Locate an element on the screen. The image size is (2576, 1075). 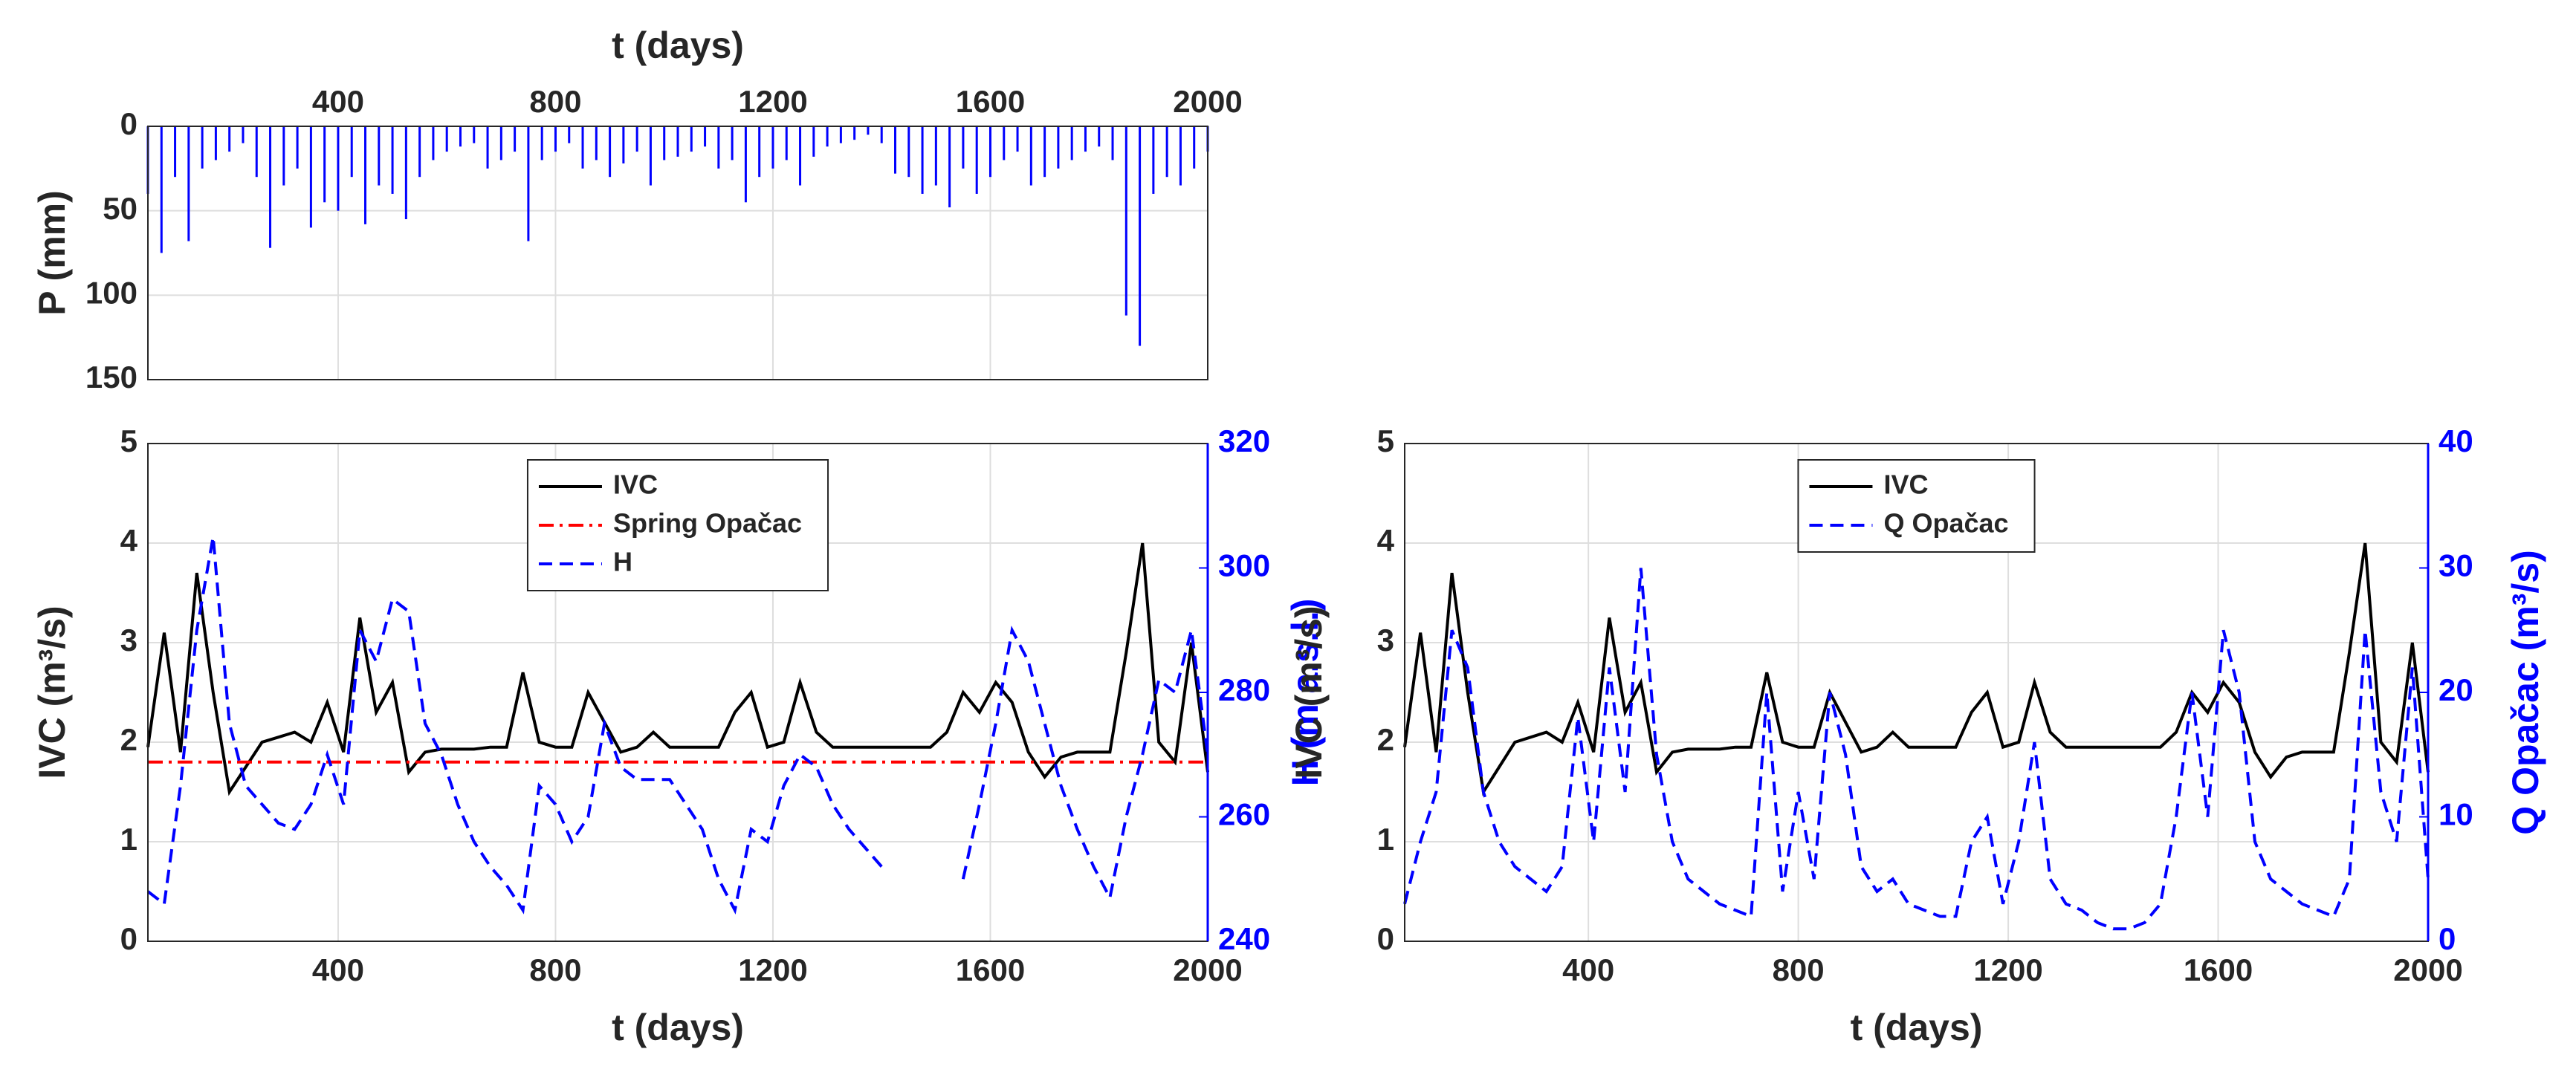
y-tick-label: 50 is located at coordinates (120, 209).